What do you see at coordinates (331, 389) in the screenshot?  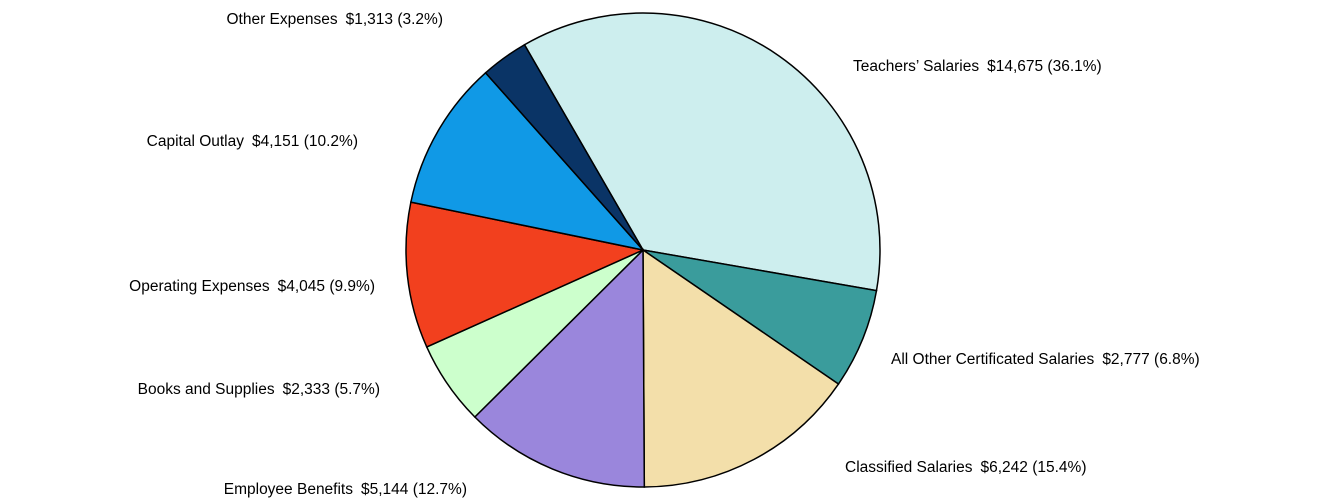 I see `value-label: $2,333 (5.7%)` at bounding box center [331, 389].